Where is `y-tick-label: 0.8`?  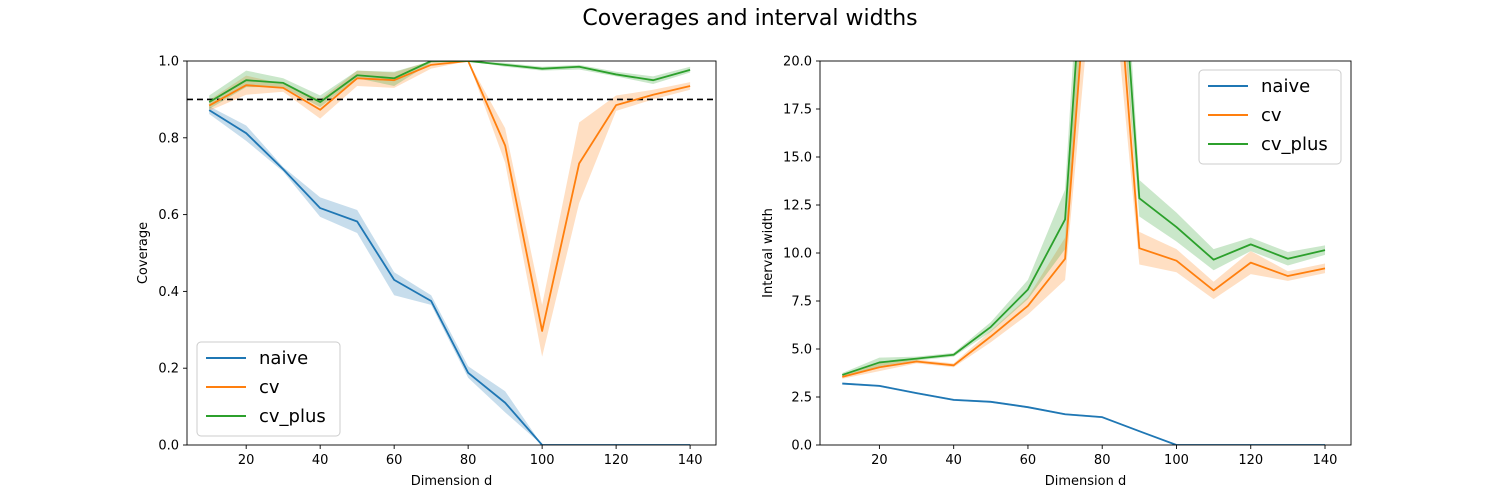
y-tick-label: 0.8 is located at coordinates (168, 138).